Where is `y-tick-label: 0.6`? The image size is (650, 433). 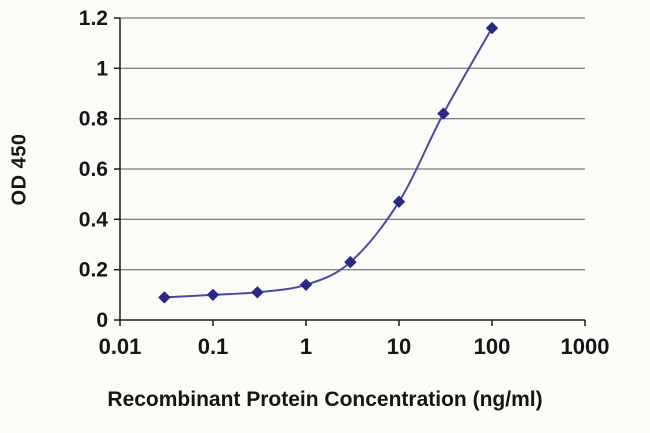
y-tick-label: 0.6 is located at coordinates (93, 169).